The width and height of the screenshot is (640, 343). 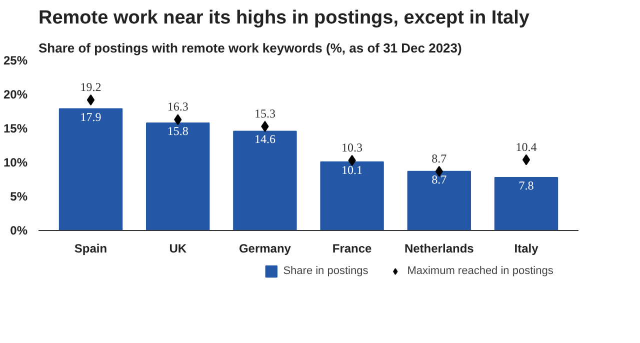 What do you see at coordinates (177, 131) in the screenshot?
I see `data-label: 15.8` at bounding box center [177, 131].